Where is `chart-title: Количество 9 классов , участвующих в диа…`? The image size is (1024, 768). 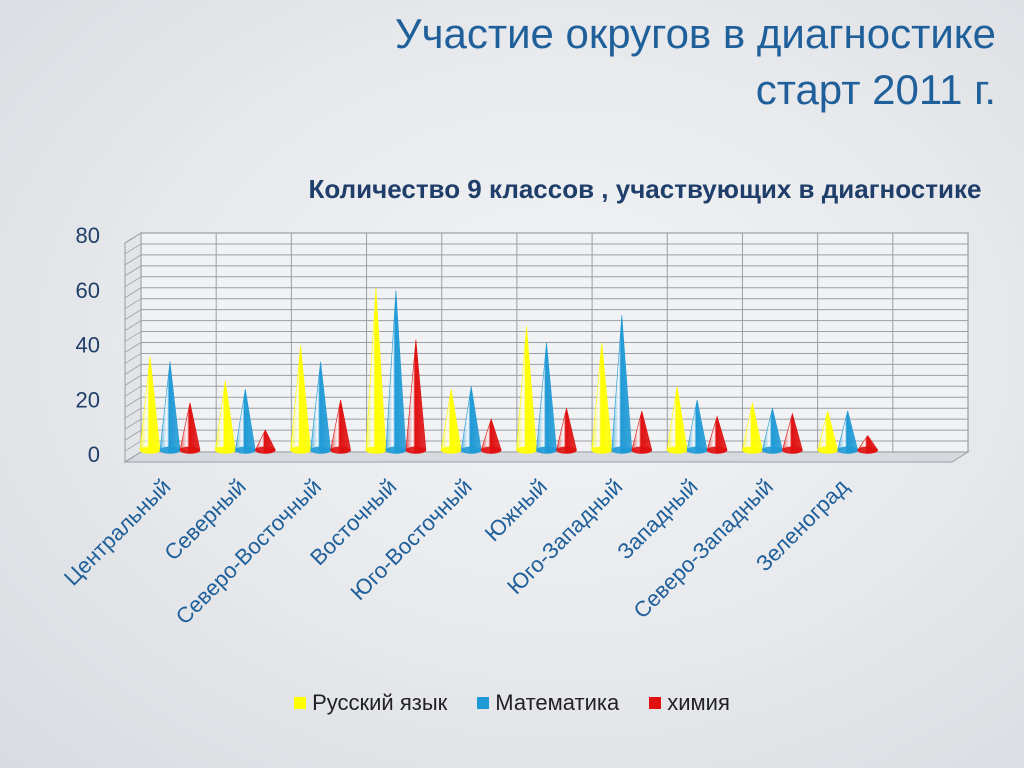
chart-title: Количество 9 классов , участвующих в диа… is located at coordinates (645, 189).